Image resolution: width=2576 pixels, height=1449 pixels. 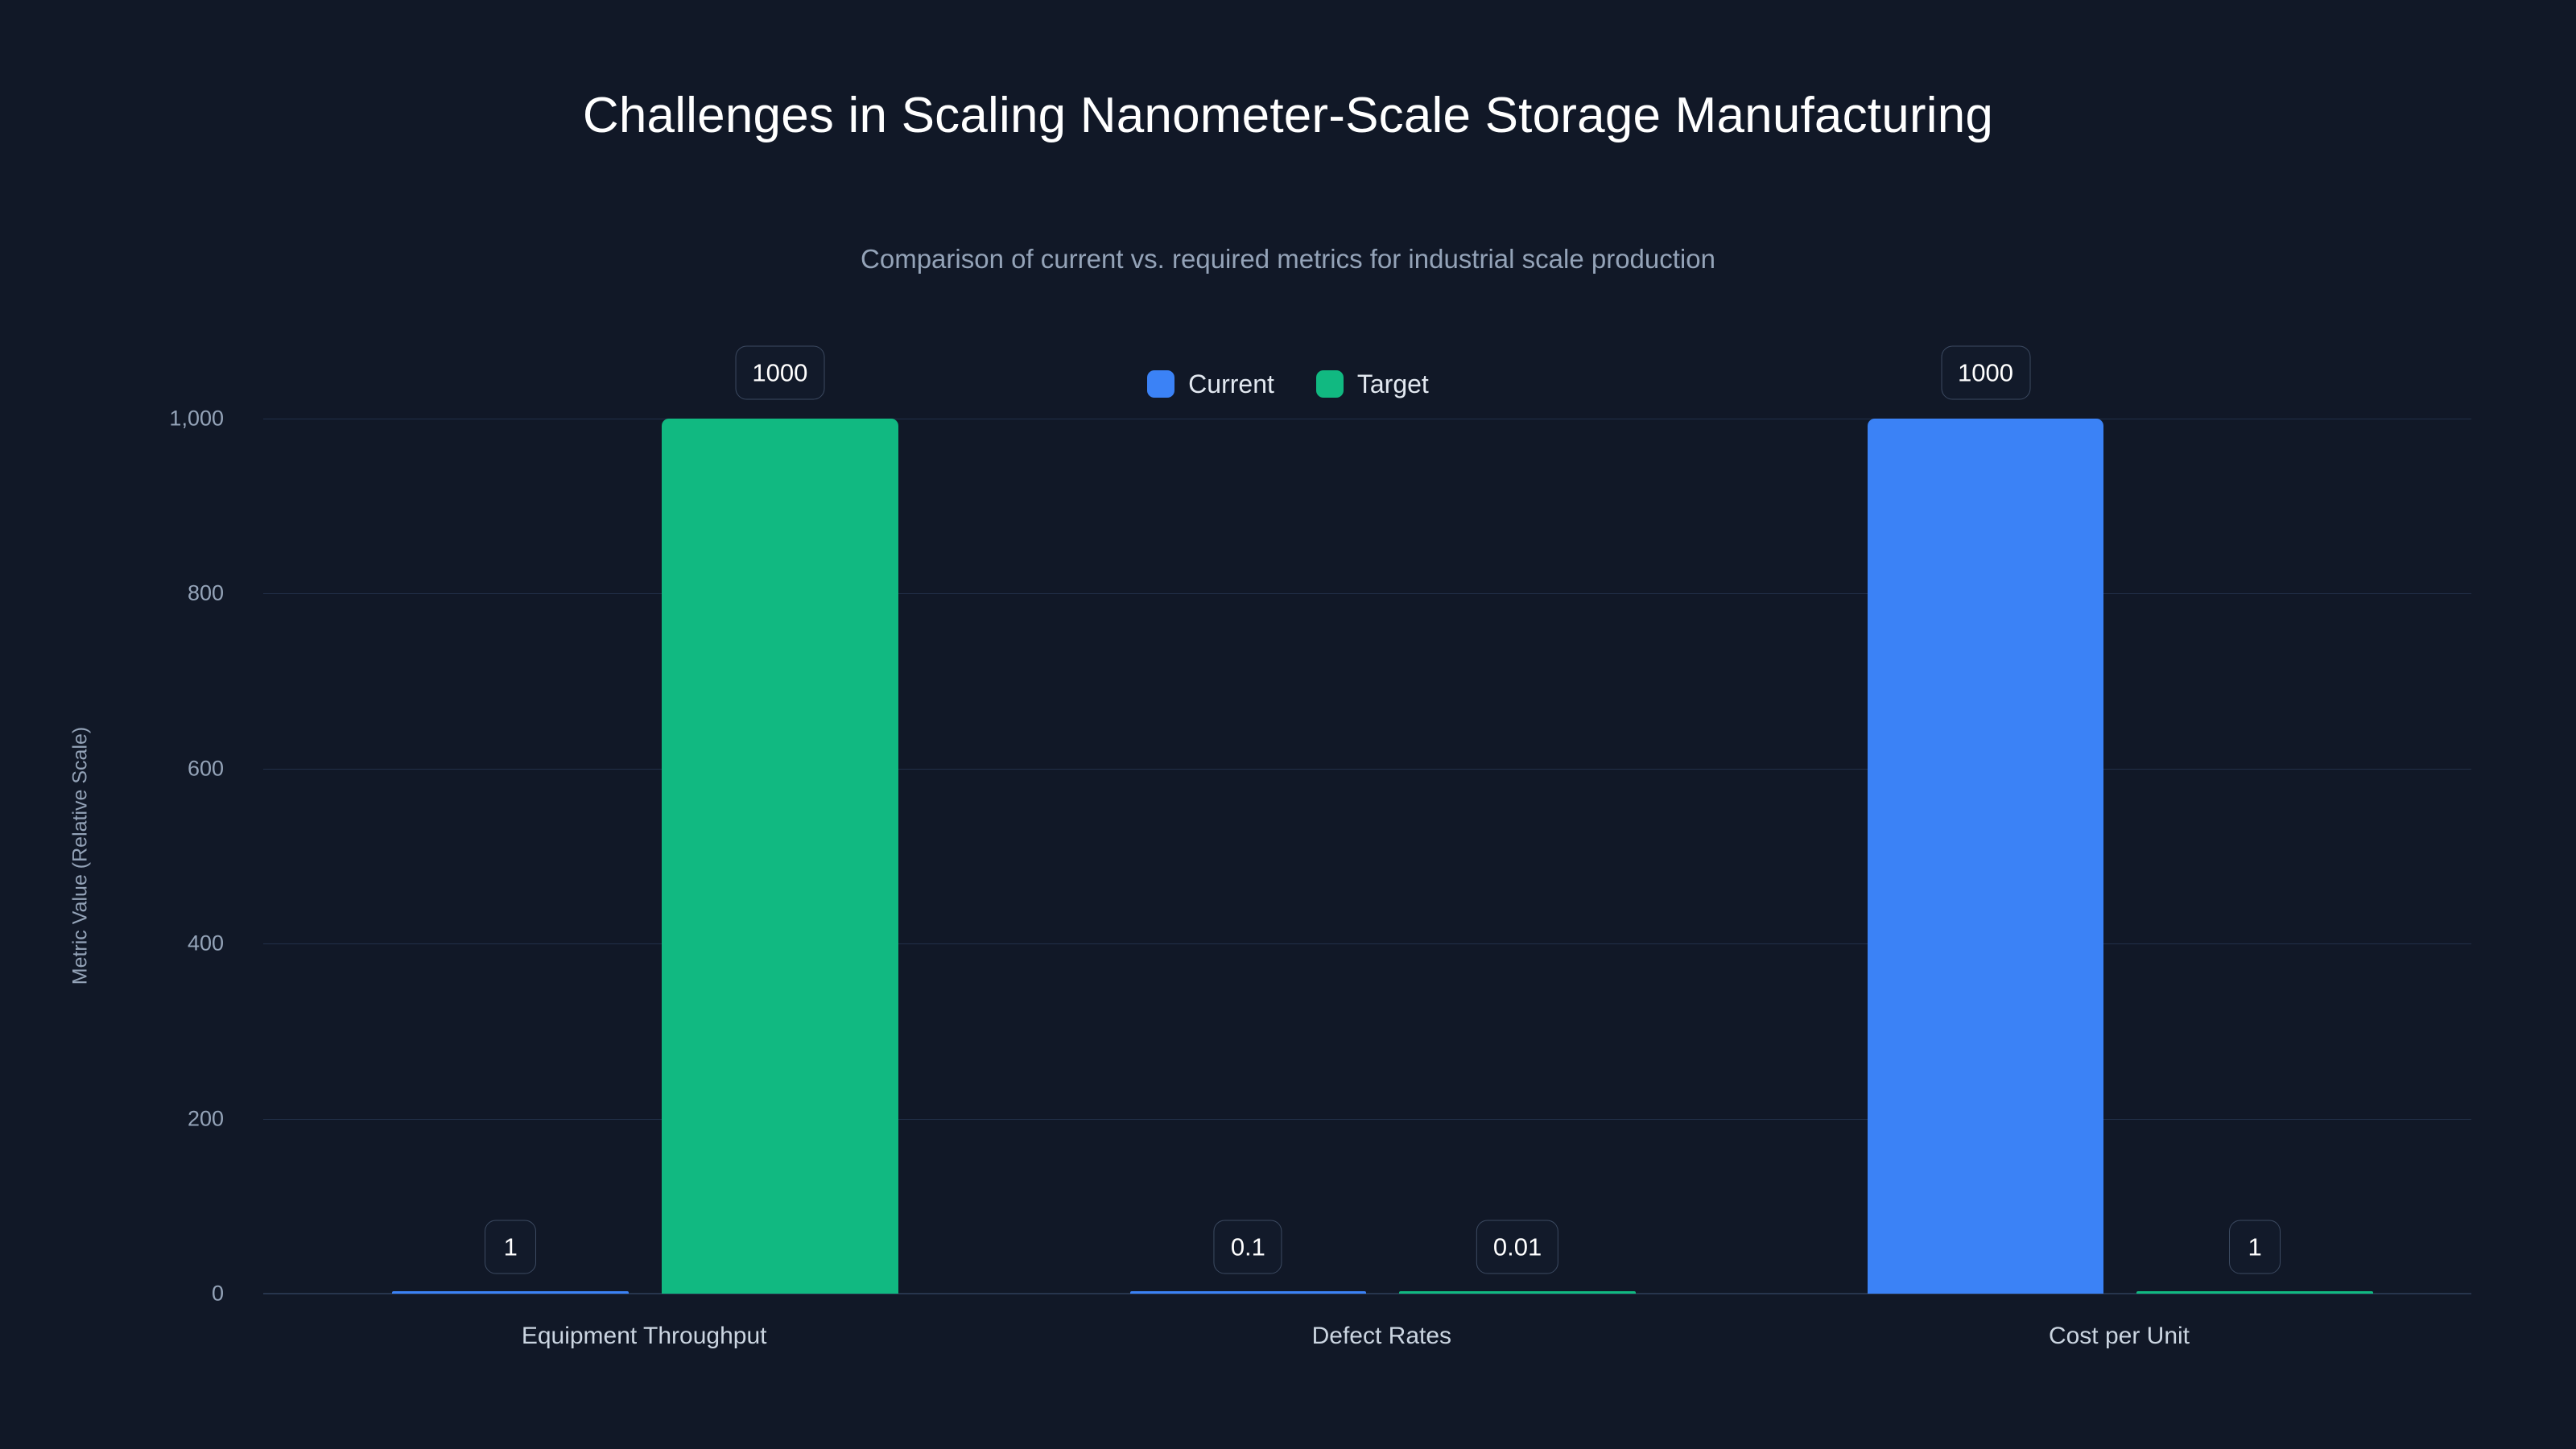 I want to click on bar-cost-per-unit-target, so click(x=2254, y=1292).